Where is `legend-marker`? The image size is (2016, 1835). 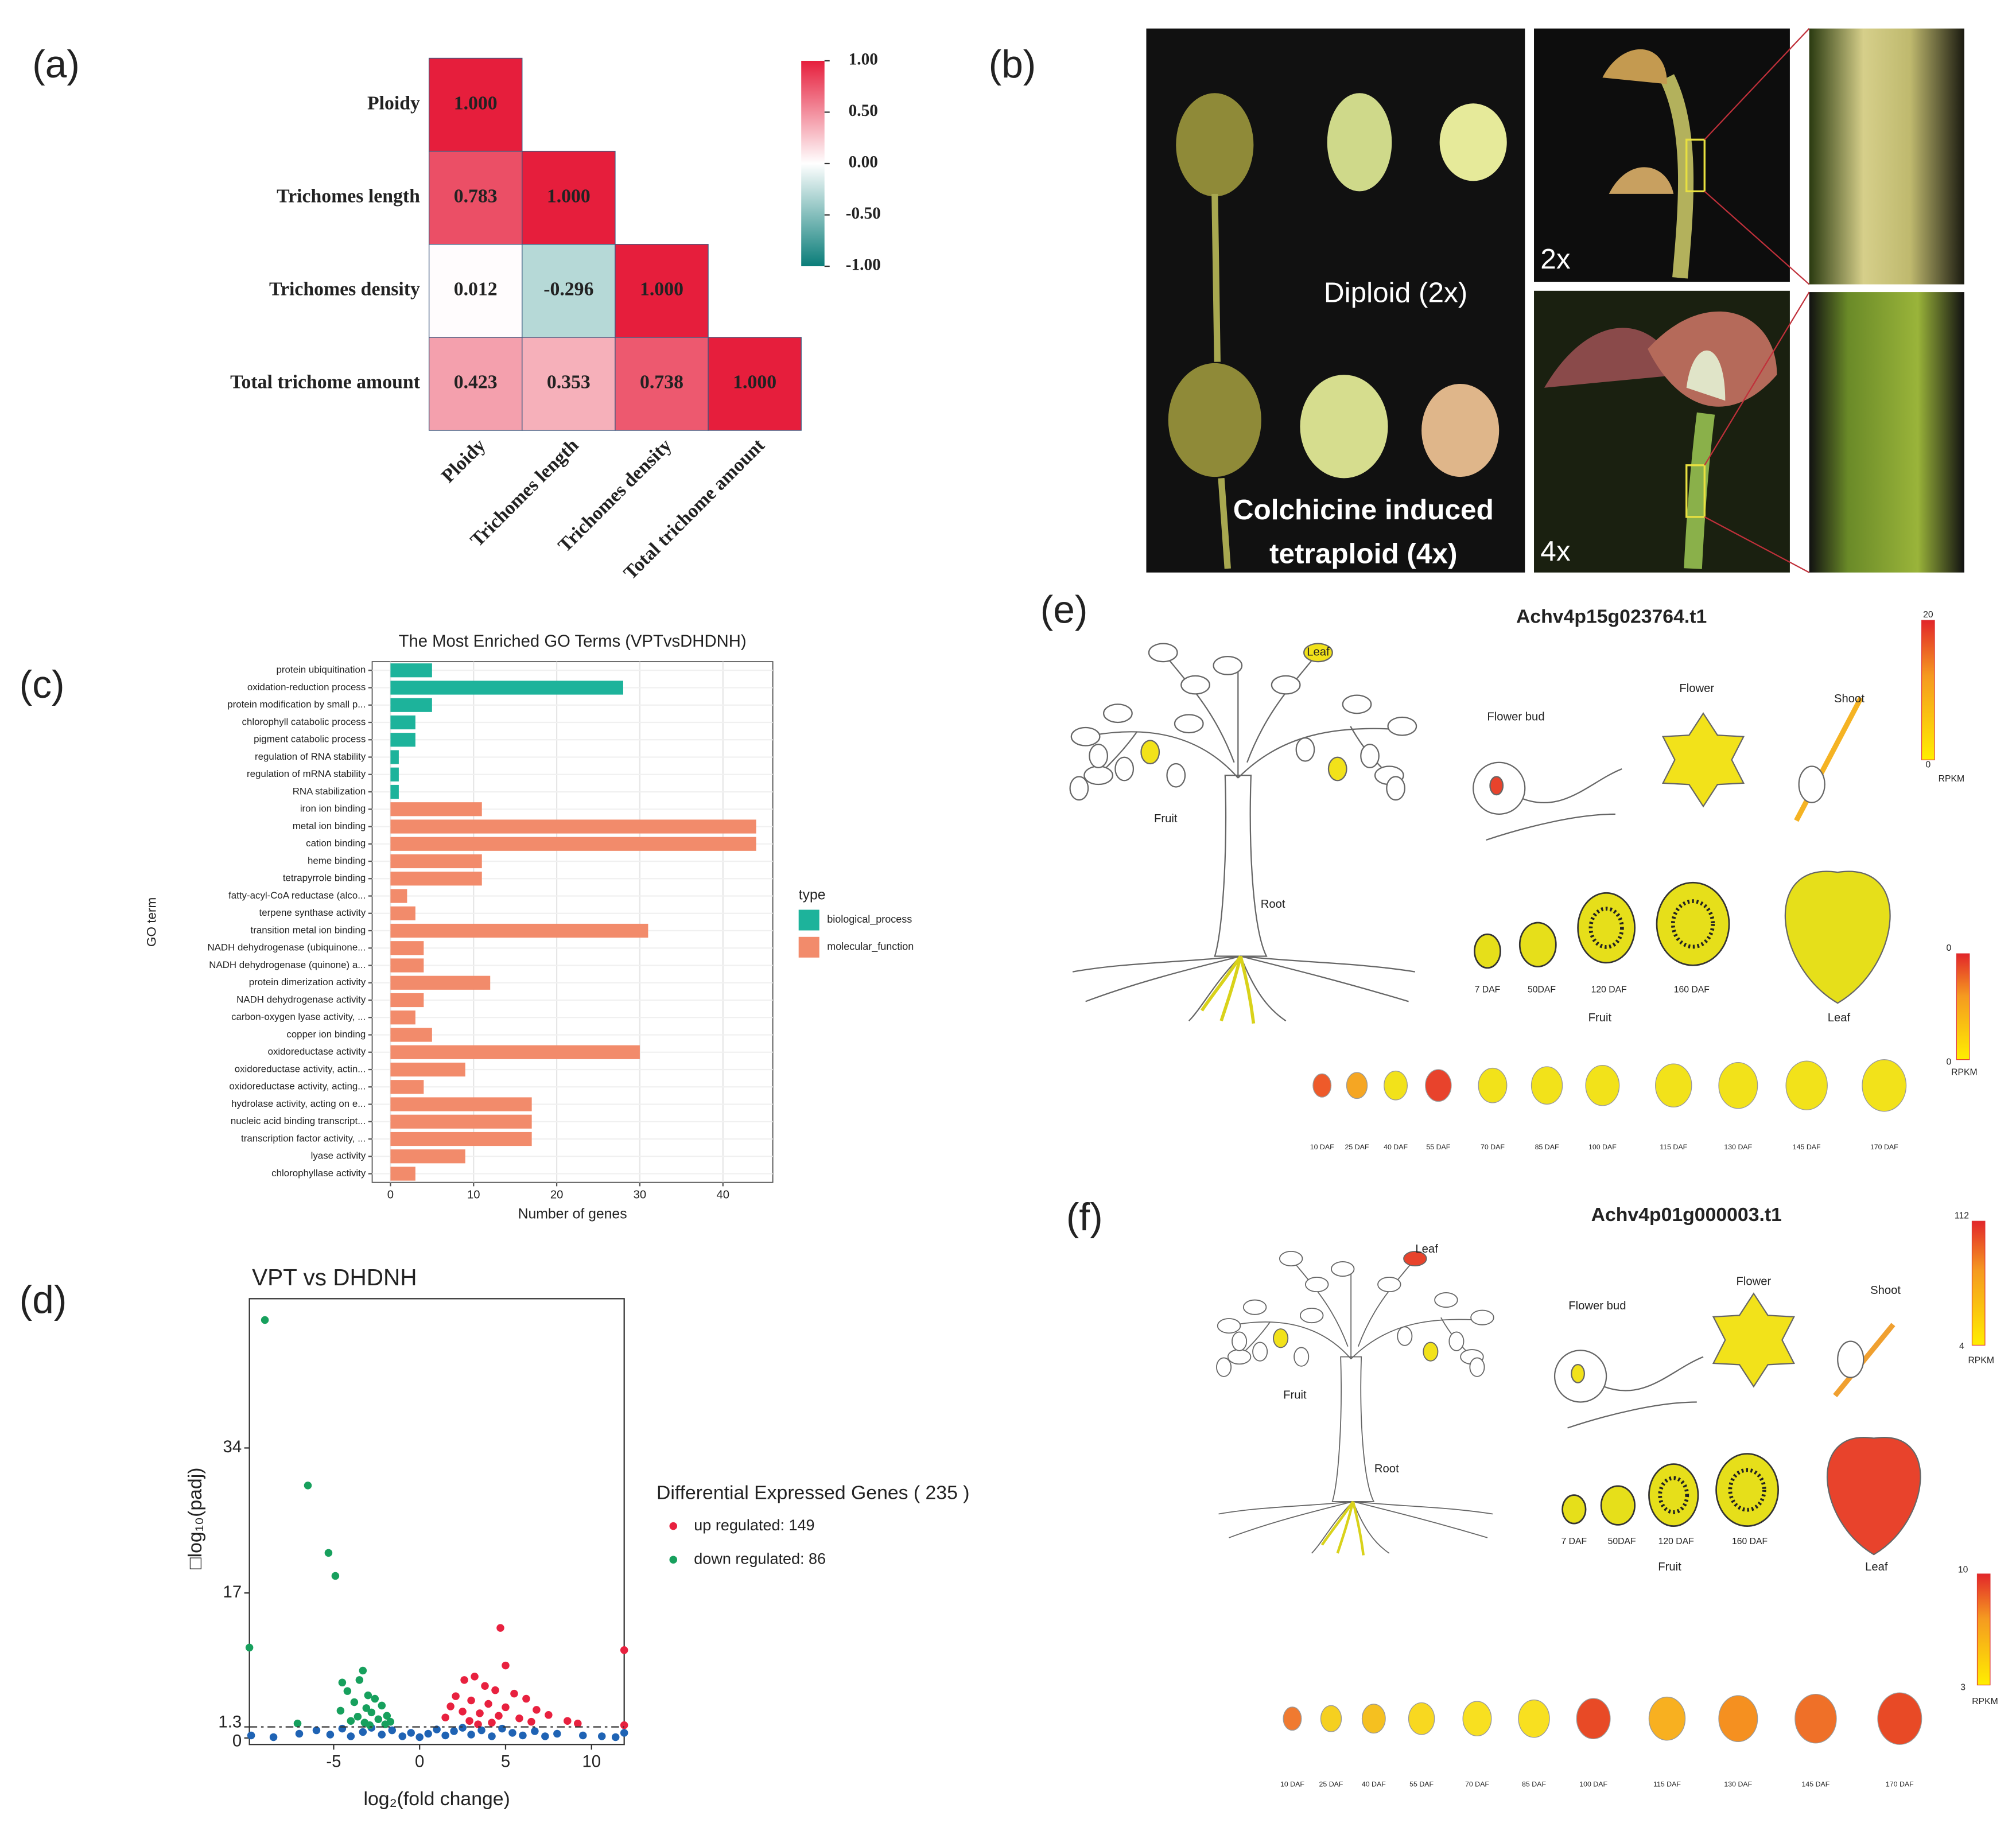
legend-marker is located at coordinates (673, 1560).